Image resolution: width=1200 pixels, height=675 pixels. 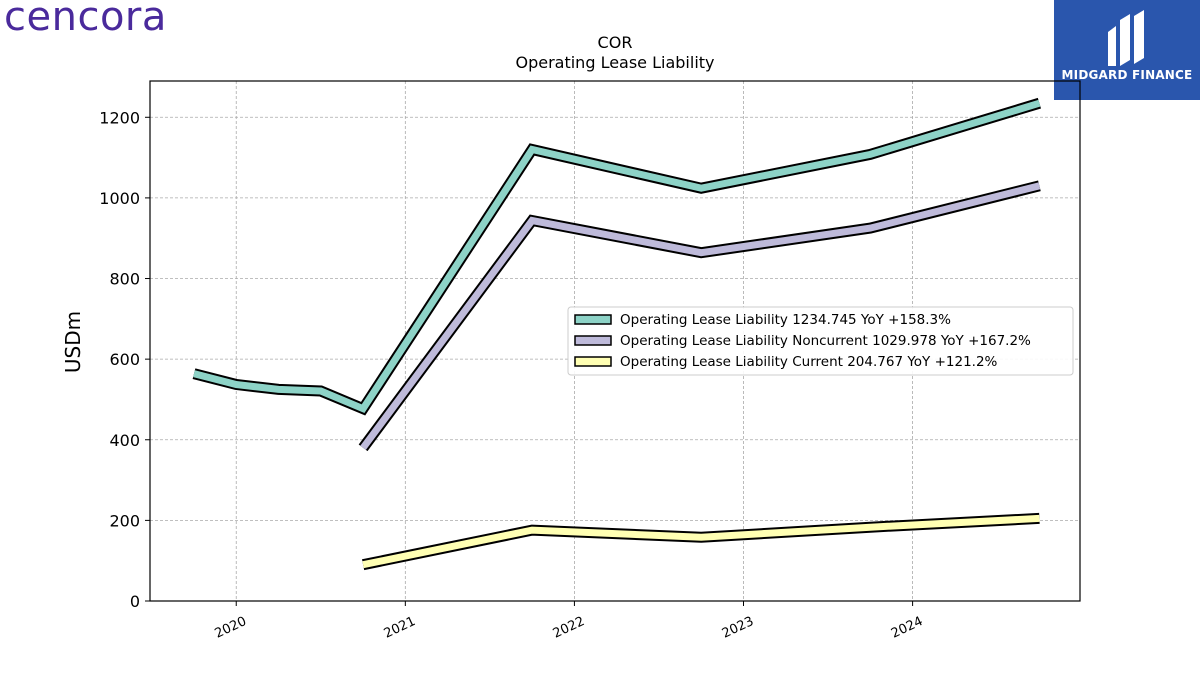 What do you see at coordinates (1126, 38) in the screenshot?
I see `partner-mark-icon` at bounding box center [1126, 38].